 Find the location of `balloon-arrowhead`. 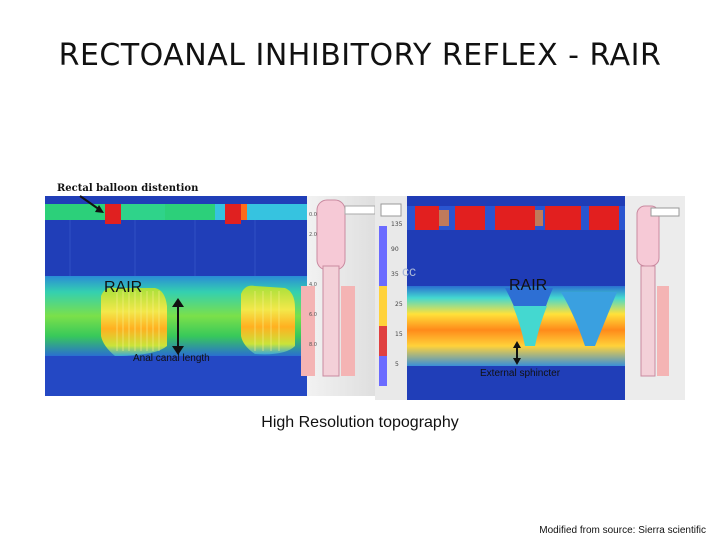

balloon-arrowhead is located at coordinates (99, 209).